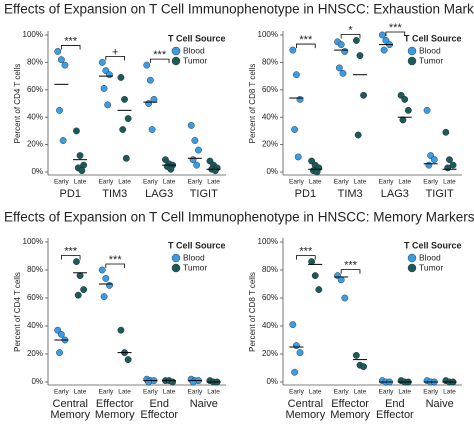 The width and height of the screenshot is (474, 428). I want to click on category-label: Memory, so click(350, 415).